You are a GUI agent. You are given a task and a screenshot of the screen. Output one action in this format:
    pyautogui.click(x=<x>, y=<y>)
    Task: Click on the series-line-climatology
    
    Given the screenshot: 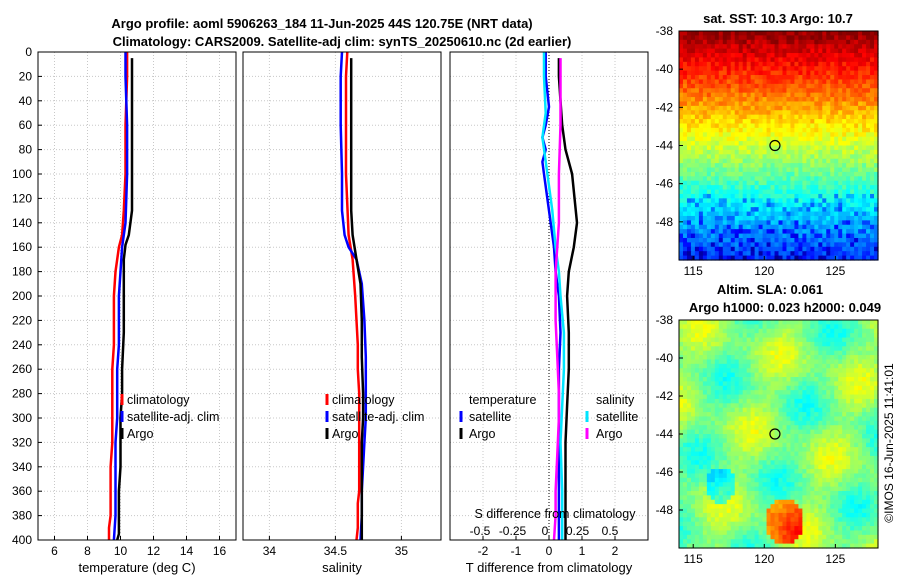 What is the action you would take?
    pyautogui.click(x=118, y=296)
    